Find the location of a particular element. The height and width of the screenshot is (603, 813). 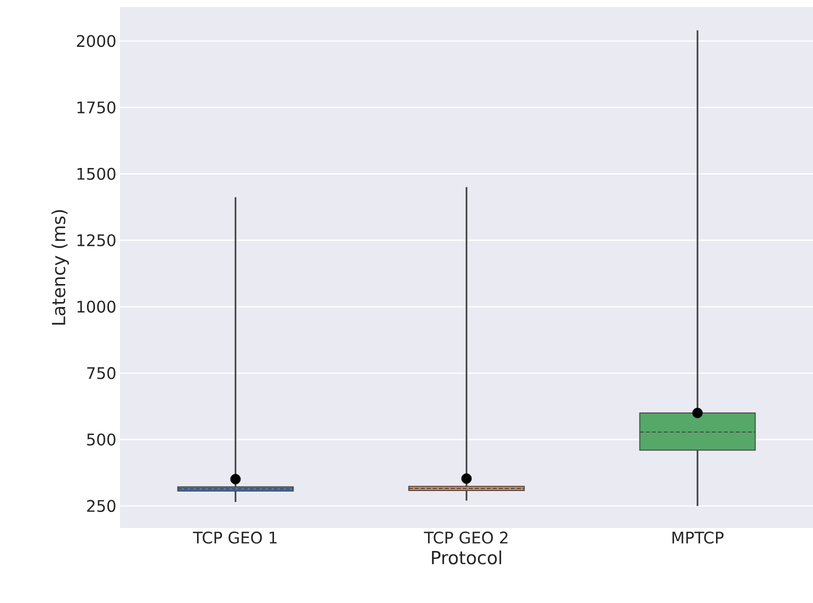

y-tick-label: 1750 is located at coordinates (97, 107).